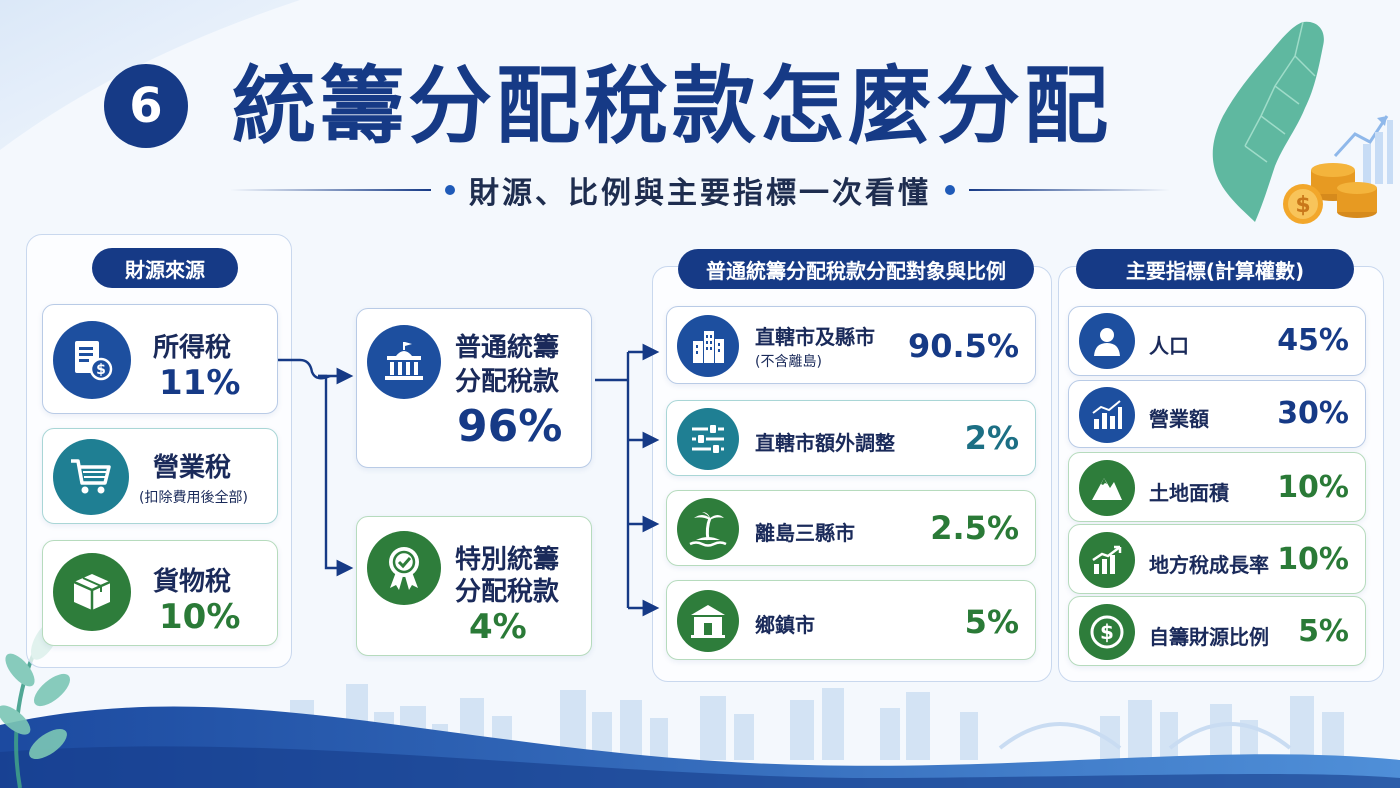 This screenshot has height=788, width=1400. Describe the element at coordinates (708, 346) in the screenshot. I see `city-buildings-icon` at that location.